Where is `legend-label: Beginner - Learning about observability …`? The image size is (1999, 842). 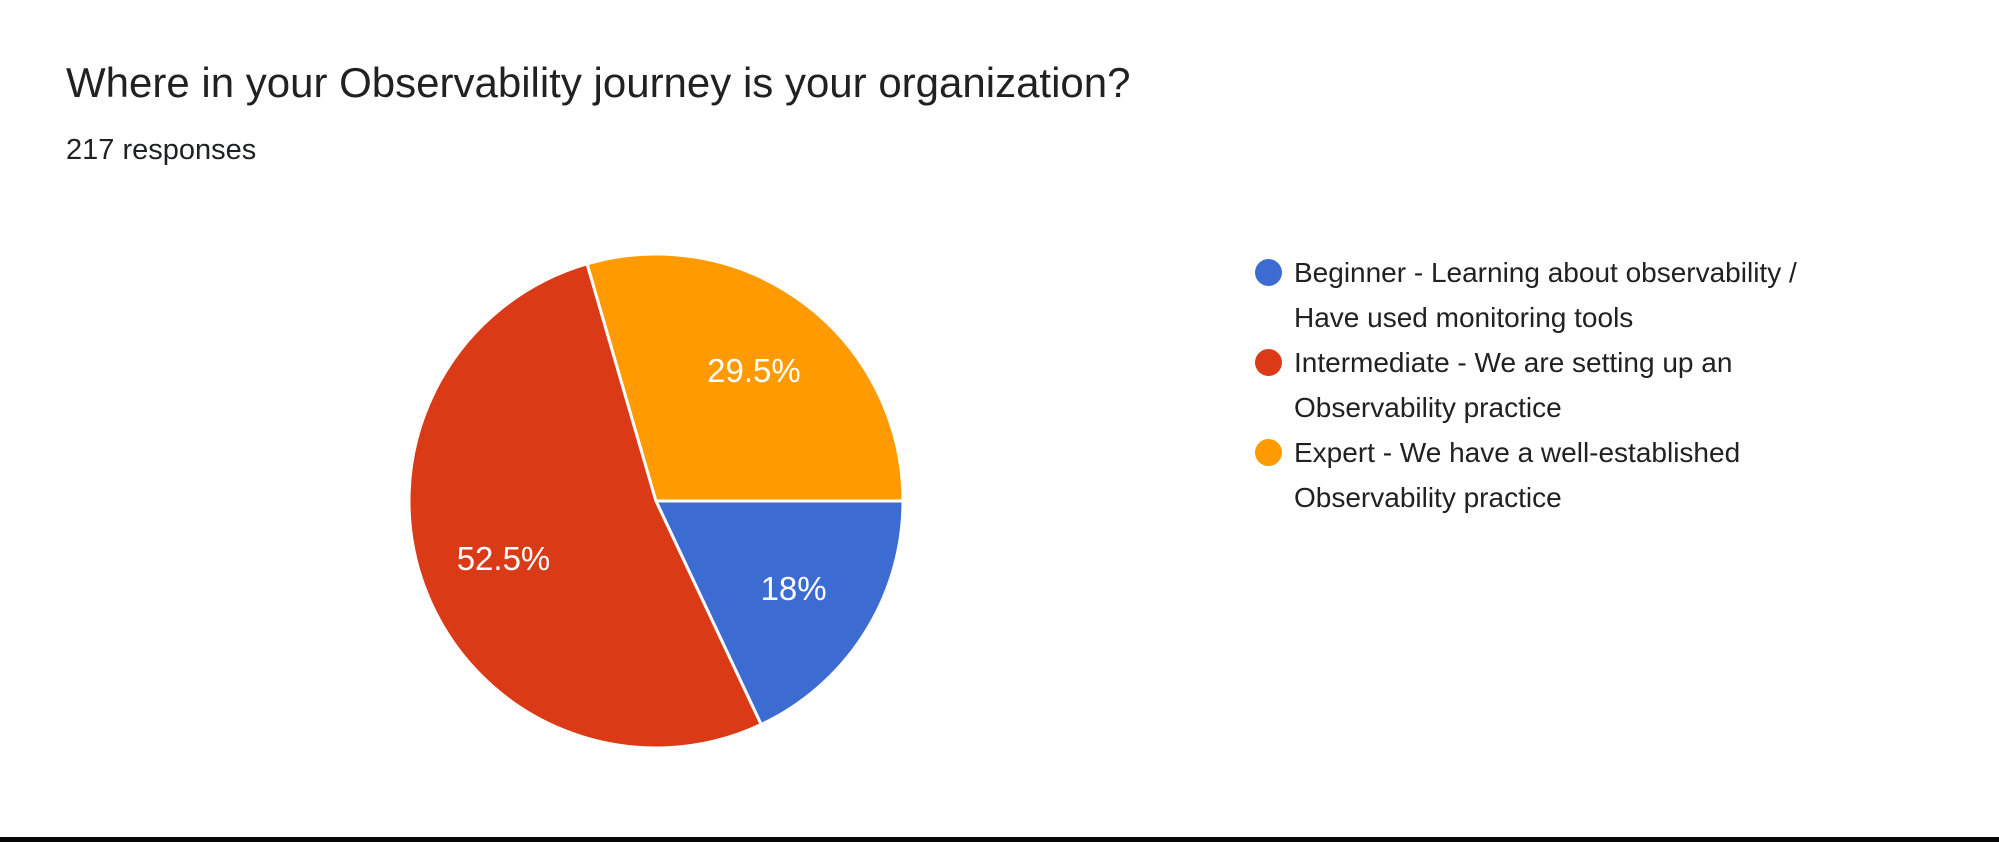 legend-label: Beginner - Learning about observability … is located at coordinates (1545, 295).